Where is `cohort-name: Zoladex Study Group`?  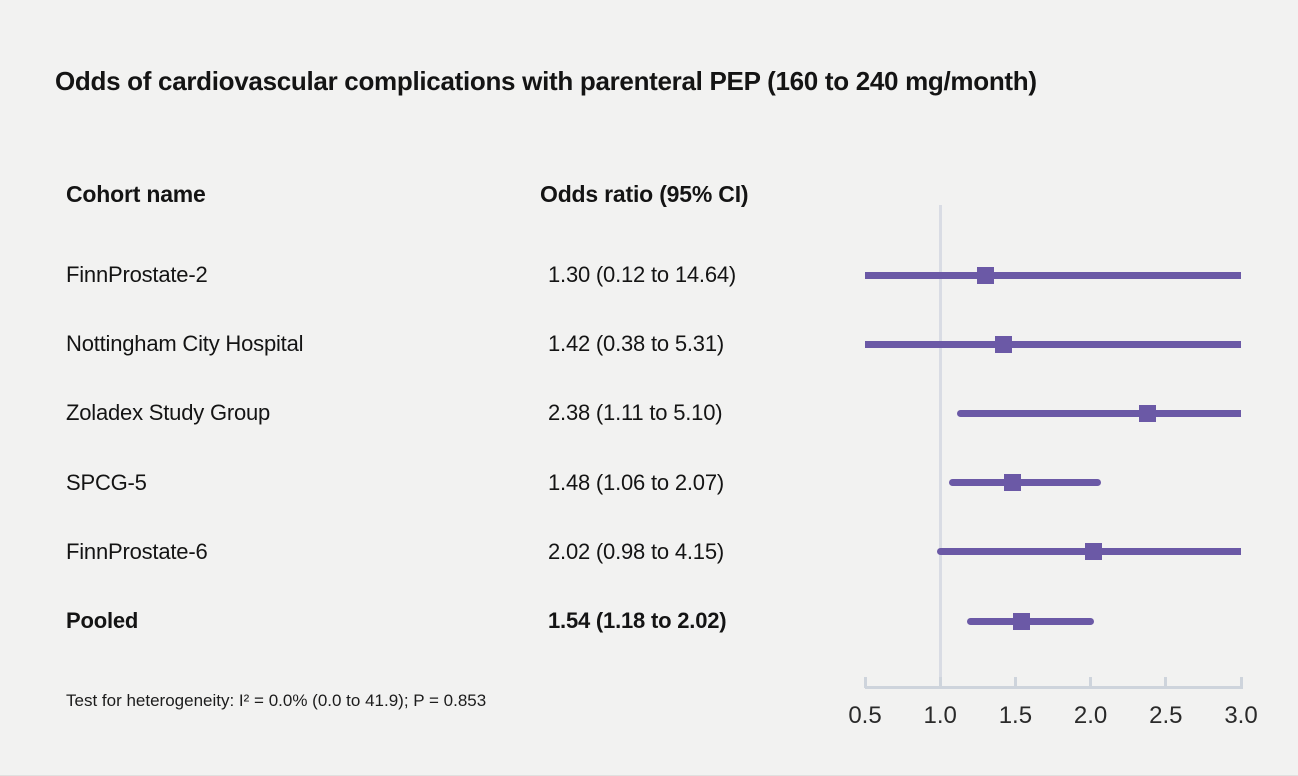 cohort-name: Zoladex Study Group is located at coordinates (168, 413).